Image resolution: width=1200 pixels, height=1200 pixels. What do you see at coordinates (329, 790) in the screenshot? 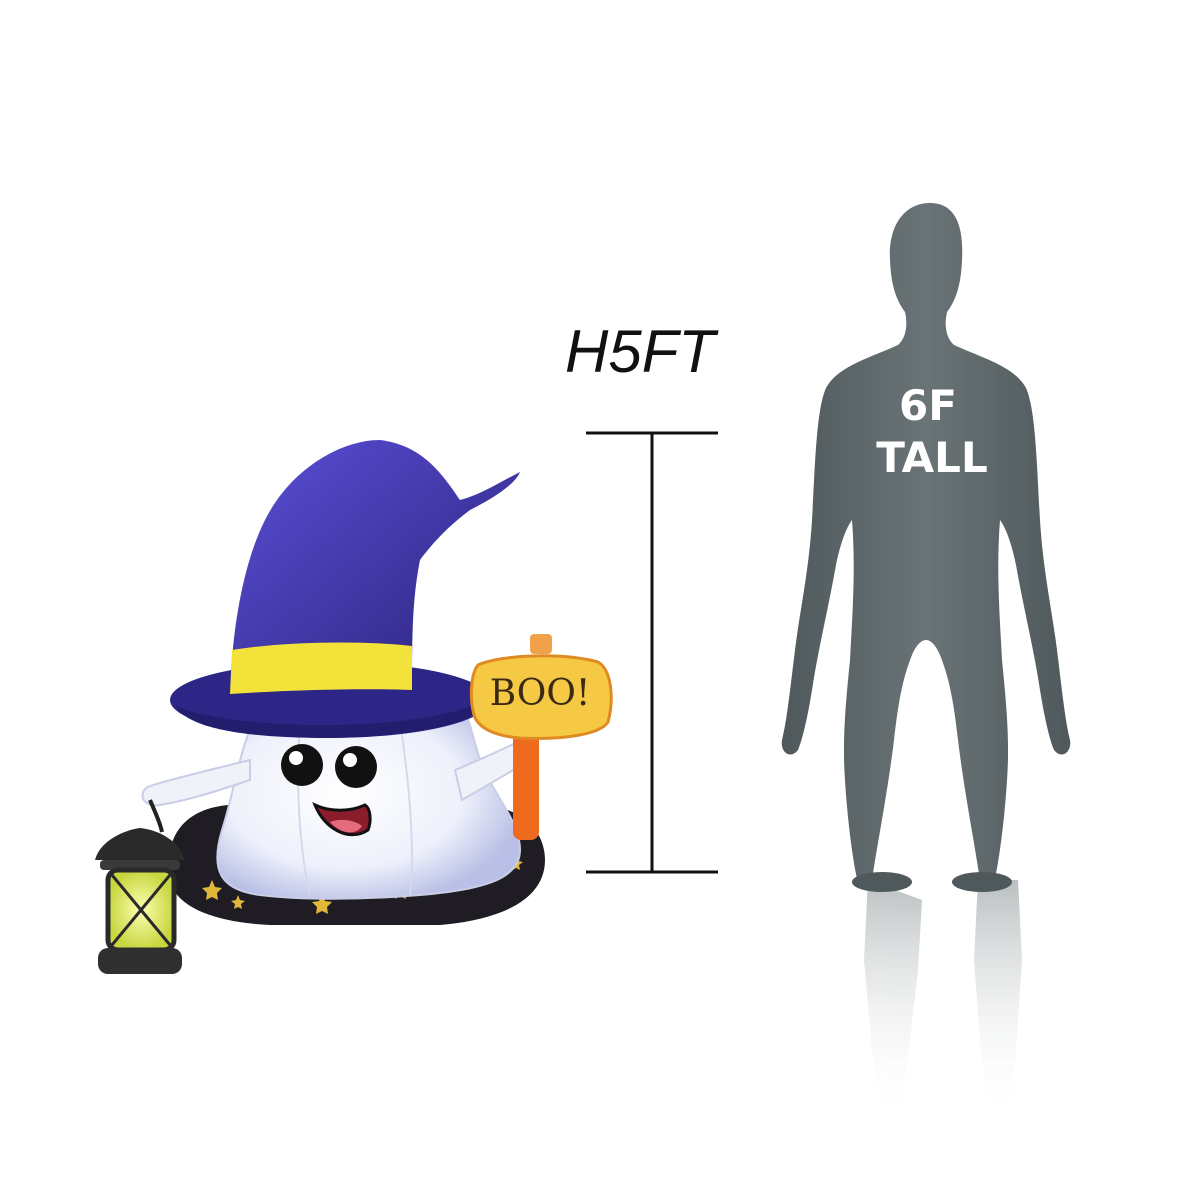
I see `ghost-face` at bounding box center [329, 790].